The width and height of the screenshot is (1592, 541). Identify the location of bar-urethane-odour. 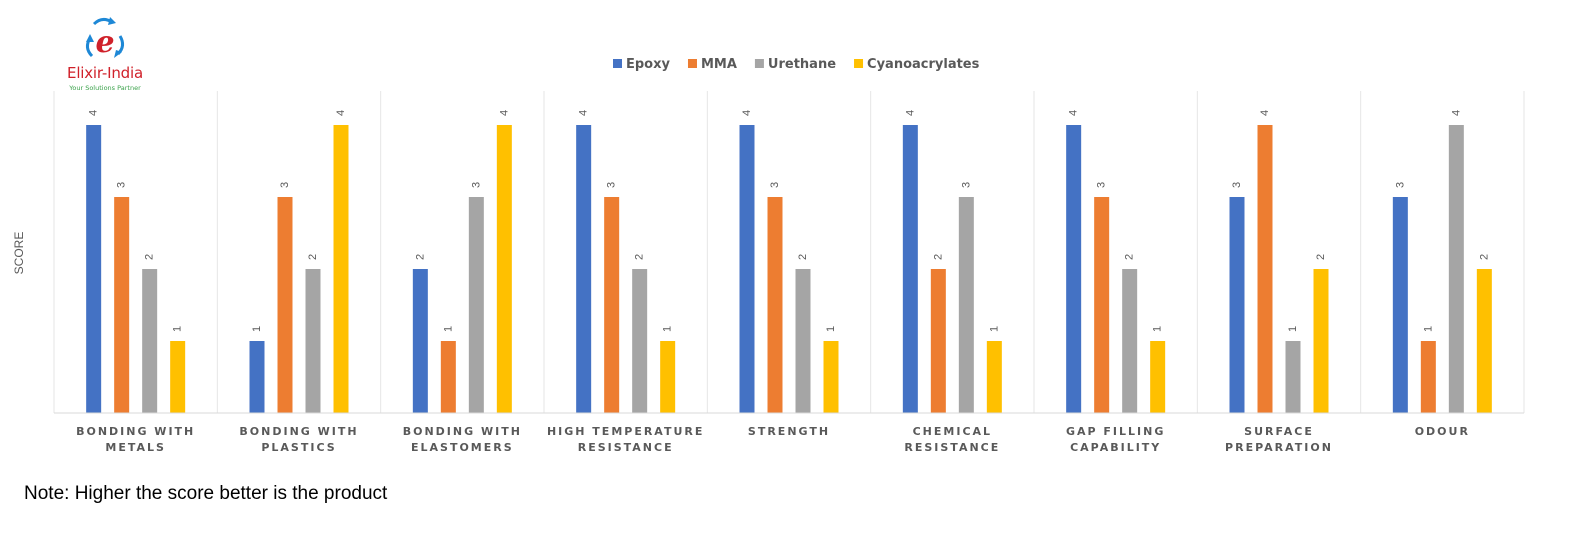
(1456, 269).